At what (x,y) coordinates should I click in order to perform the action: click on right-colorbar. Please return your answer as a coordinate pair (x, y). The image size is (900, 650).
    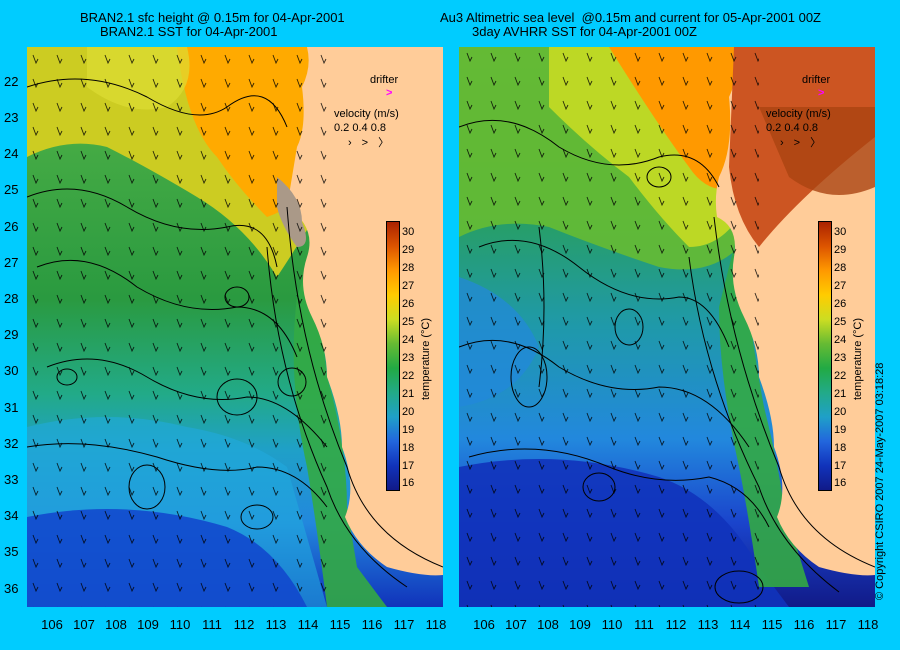
    Looking at the image, I should click on (825, 356).